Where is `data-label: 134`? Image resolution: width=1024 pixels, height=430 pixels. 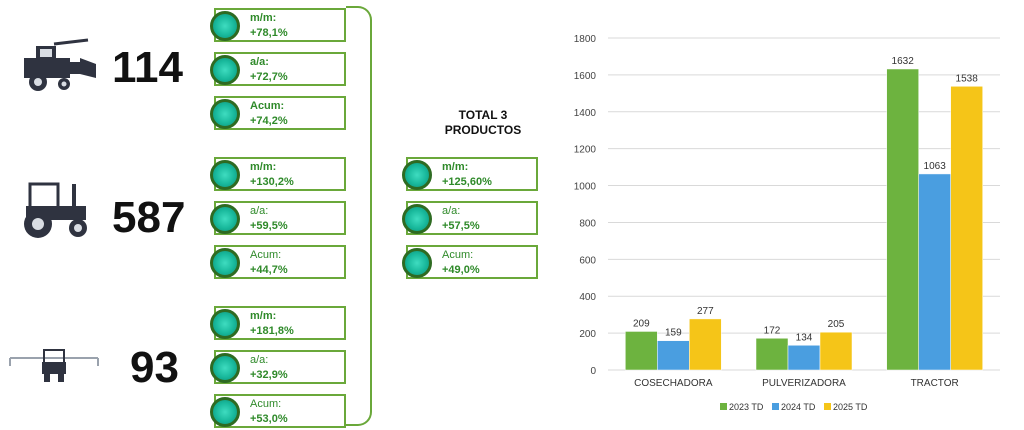 data-label: 134 is located at coordinates (804, 337).